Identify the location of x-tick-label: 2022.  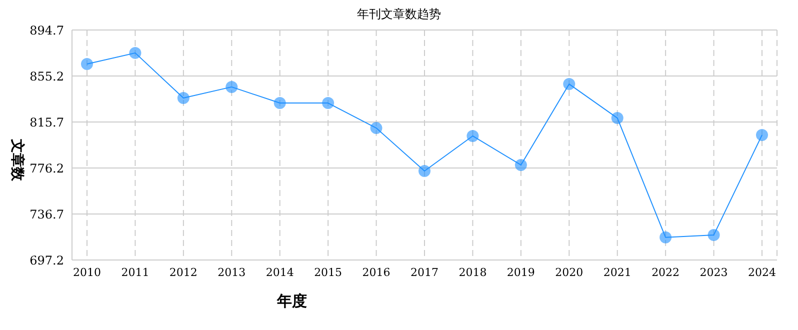
(666, 272).